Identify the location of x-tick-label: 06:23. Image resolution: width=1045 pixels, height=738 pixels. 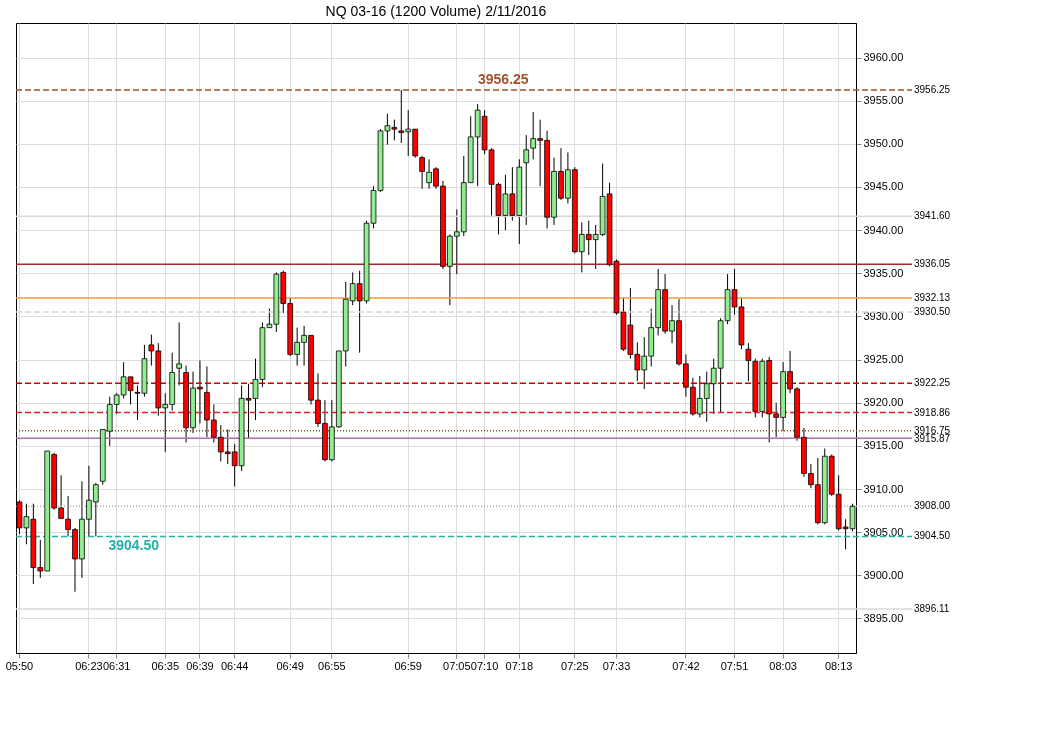
(89, 665).